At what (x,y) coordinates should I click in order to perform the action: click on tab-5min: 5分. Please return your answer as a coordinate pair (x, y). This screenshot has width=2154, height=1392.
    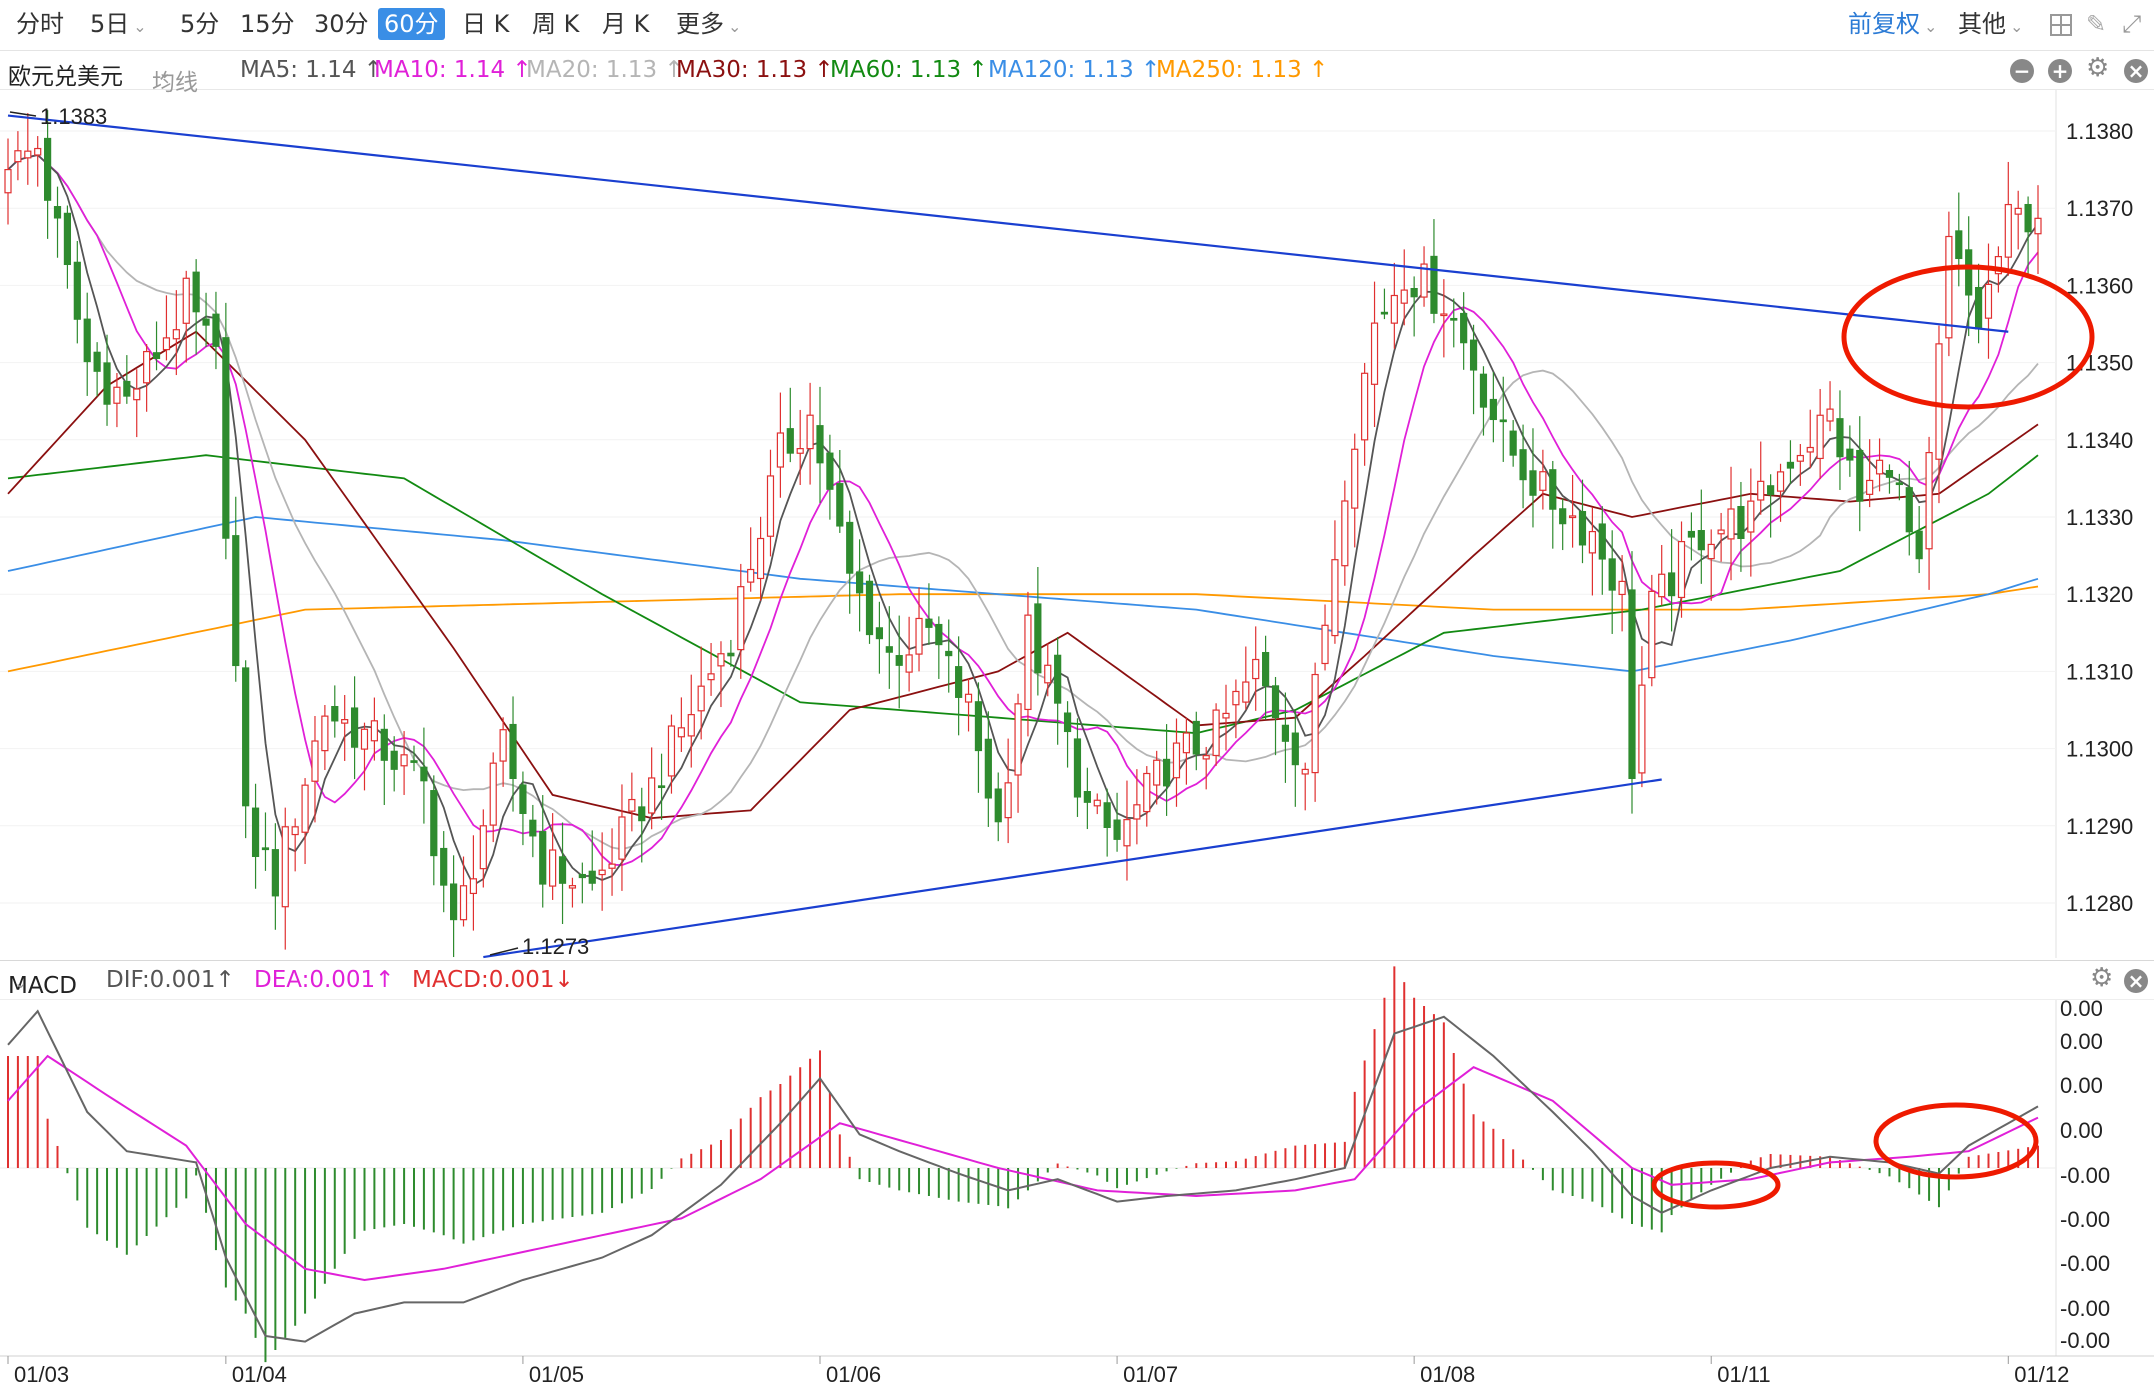
    Looking at the image, I should click on (200, 24).